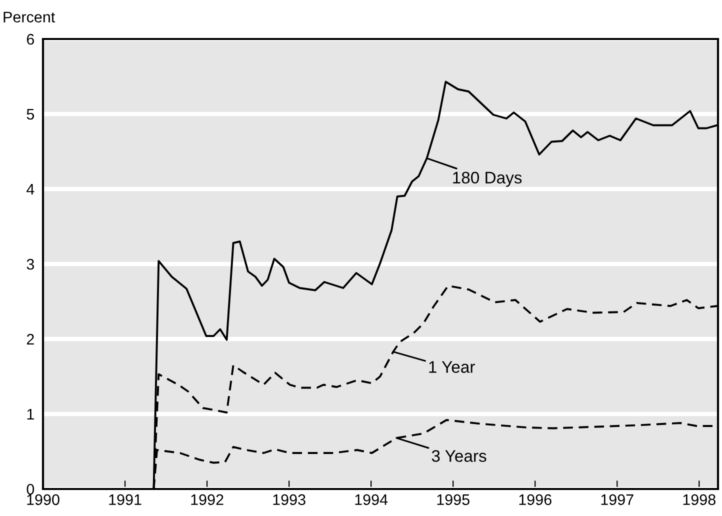 The height and width of the screenshot is (516, 722). Describe the element at coordinates (535, 500) in the screenshot. I see `x-tick-label: 1996` at that location.